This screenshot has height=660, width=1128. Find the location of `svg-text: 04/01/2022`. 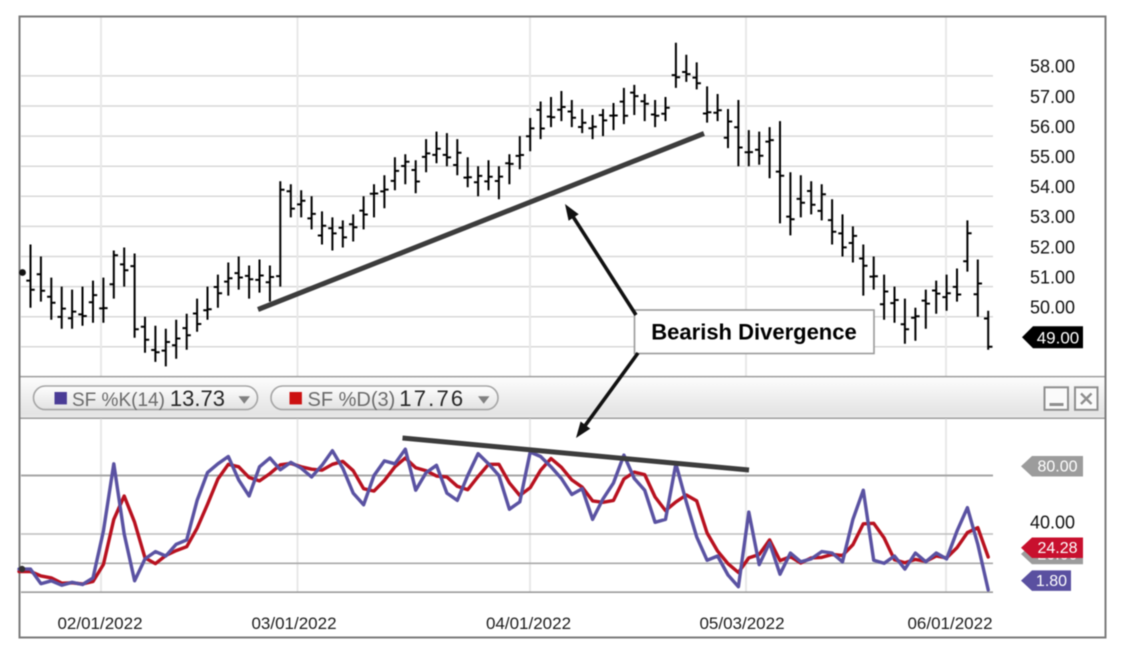

svg-text: 04/01/2022 is located at coordinates (528, 623).